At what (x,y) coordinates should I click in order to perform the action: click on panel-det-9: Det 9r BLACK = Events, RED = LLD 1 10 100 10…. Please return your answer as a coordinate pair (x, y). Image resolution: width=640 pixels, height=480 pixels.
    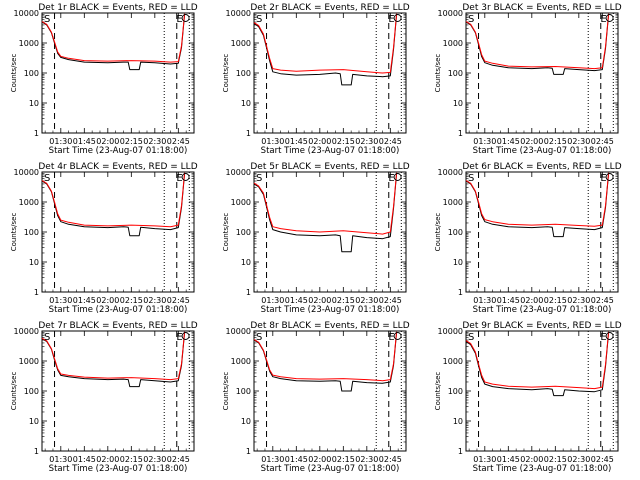
    Looking at the image, I should click on (528, 397).